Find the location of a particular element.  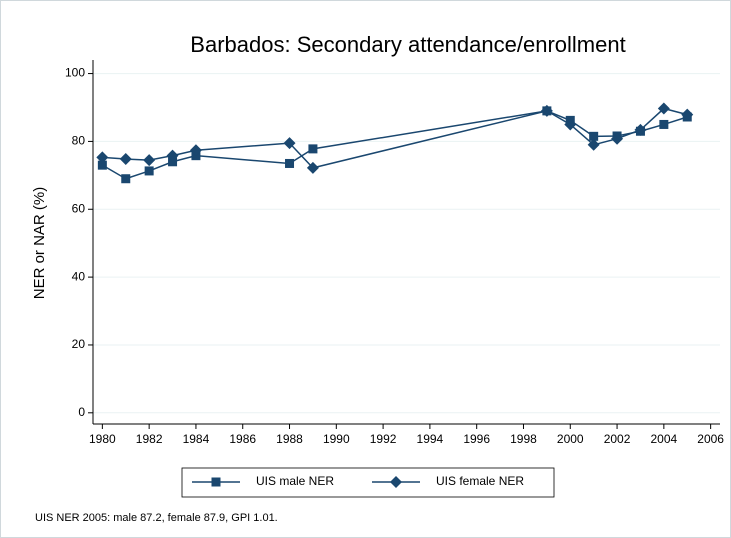

x-tick-label: 1988 is located at coordinates (289, 439).